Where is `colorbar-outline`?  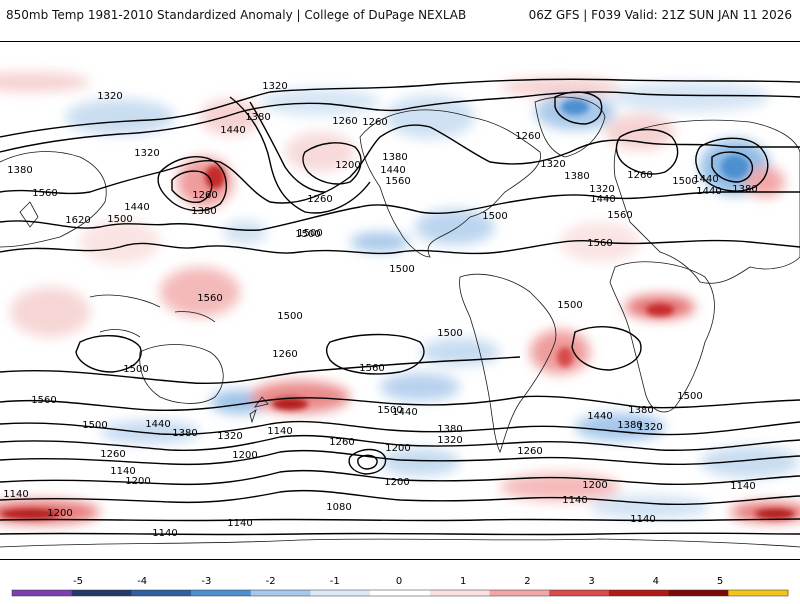 colorbar-outline is located at coordinates (400, 593).